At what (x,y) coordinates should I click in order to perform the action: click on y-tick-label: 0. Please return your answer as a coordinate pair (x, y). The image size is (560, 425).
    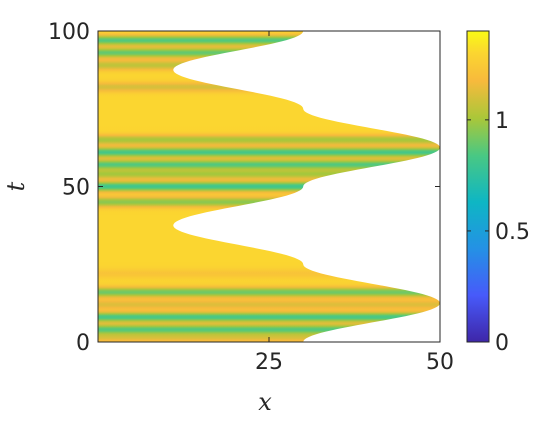
    Looking at the image, I should click on (83, 343).